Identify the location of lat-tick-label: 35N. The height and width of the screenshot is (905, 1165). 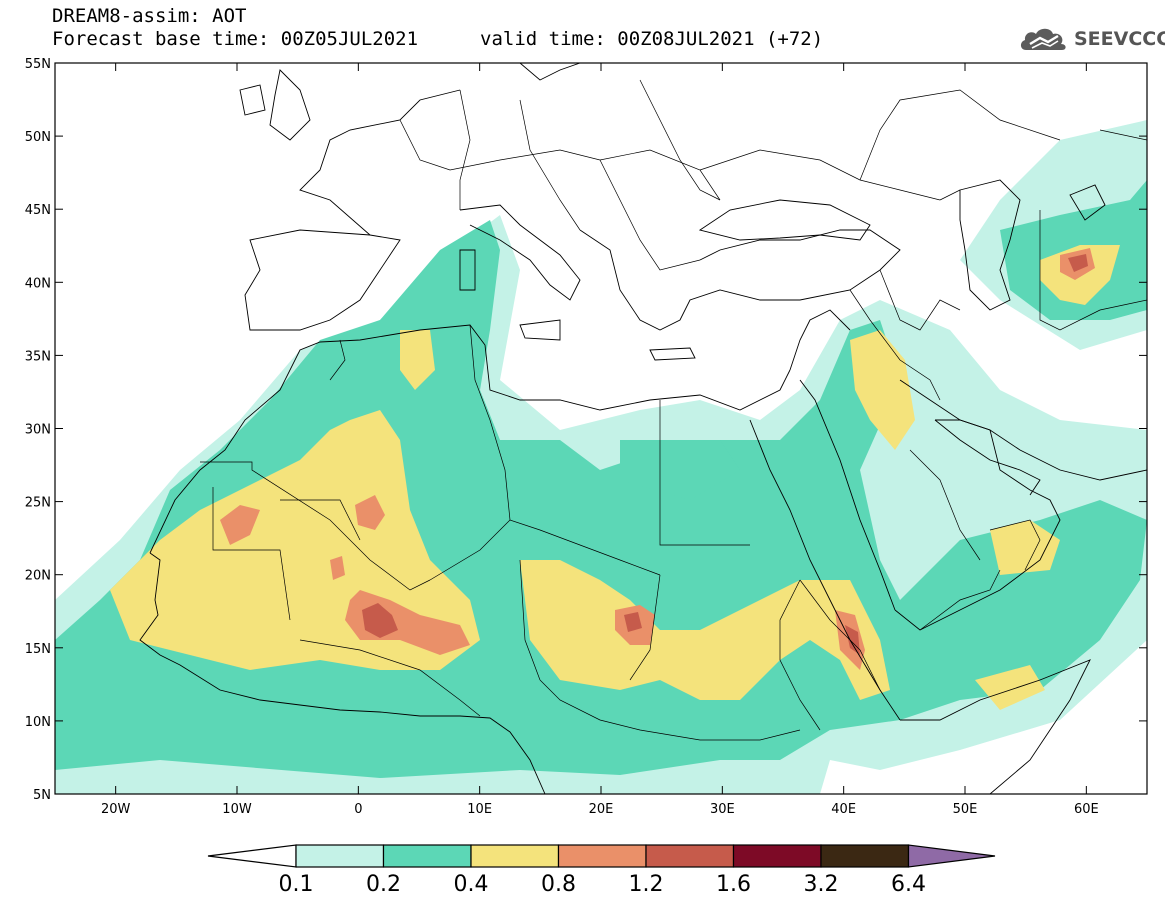
(38, 356).